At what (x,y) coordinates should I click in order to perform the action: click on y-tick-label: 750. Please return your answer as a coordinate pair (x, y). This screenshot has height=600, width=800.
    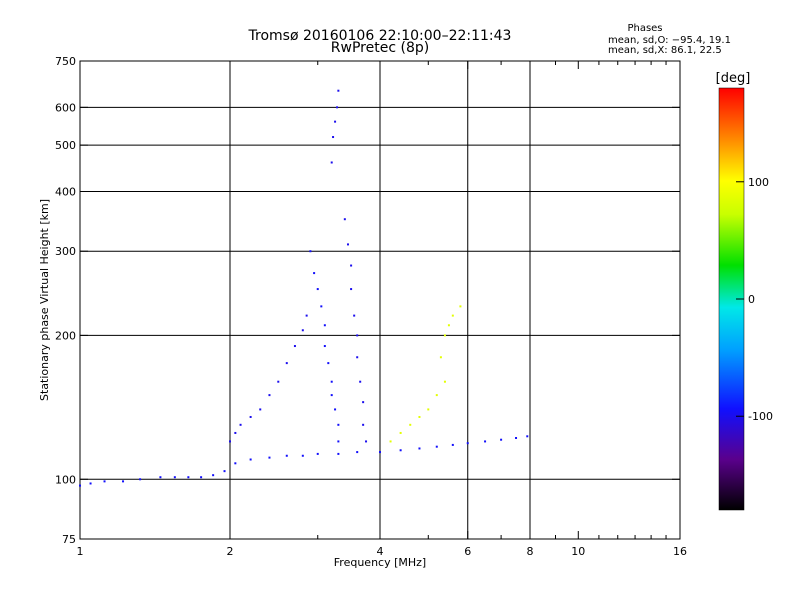
    Looking at the image, I should click on (65, 61).